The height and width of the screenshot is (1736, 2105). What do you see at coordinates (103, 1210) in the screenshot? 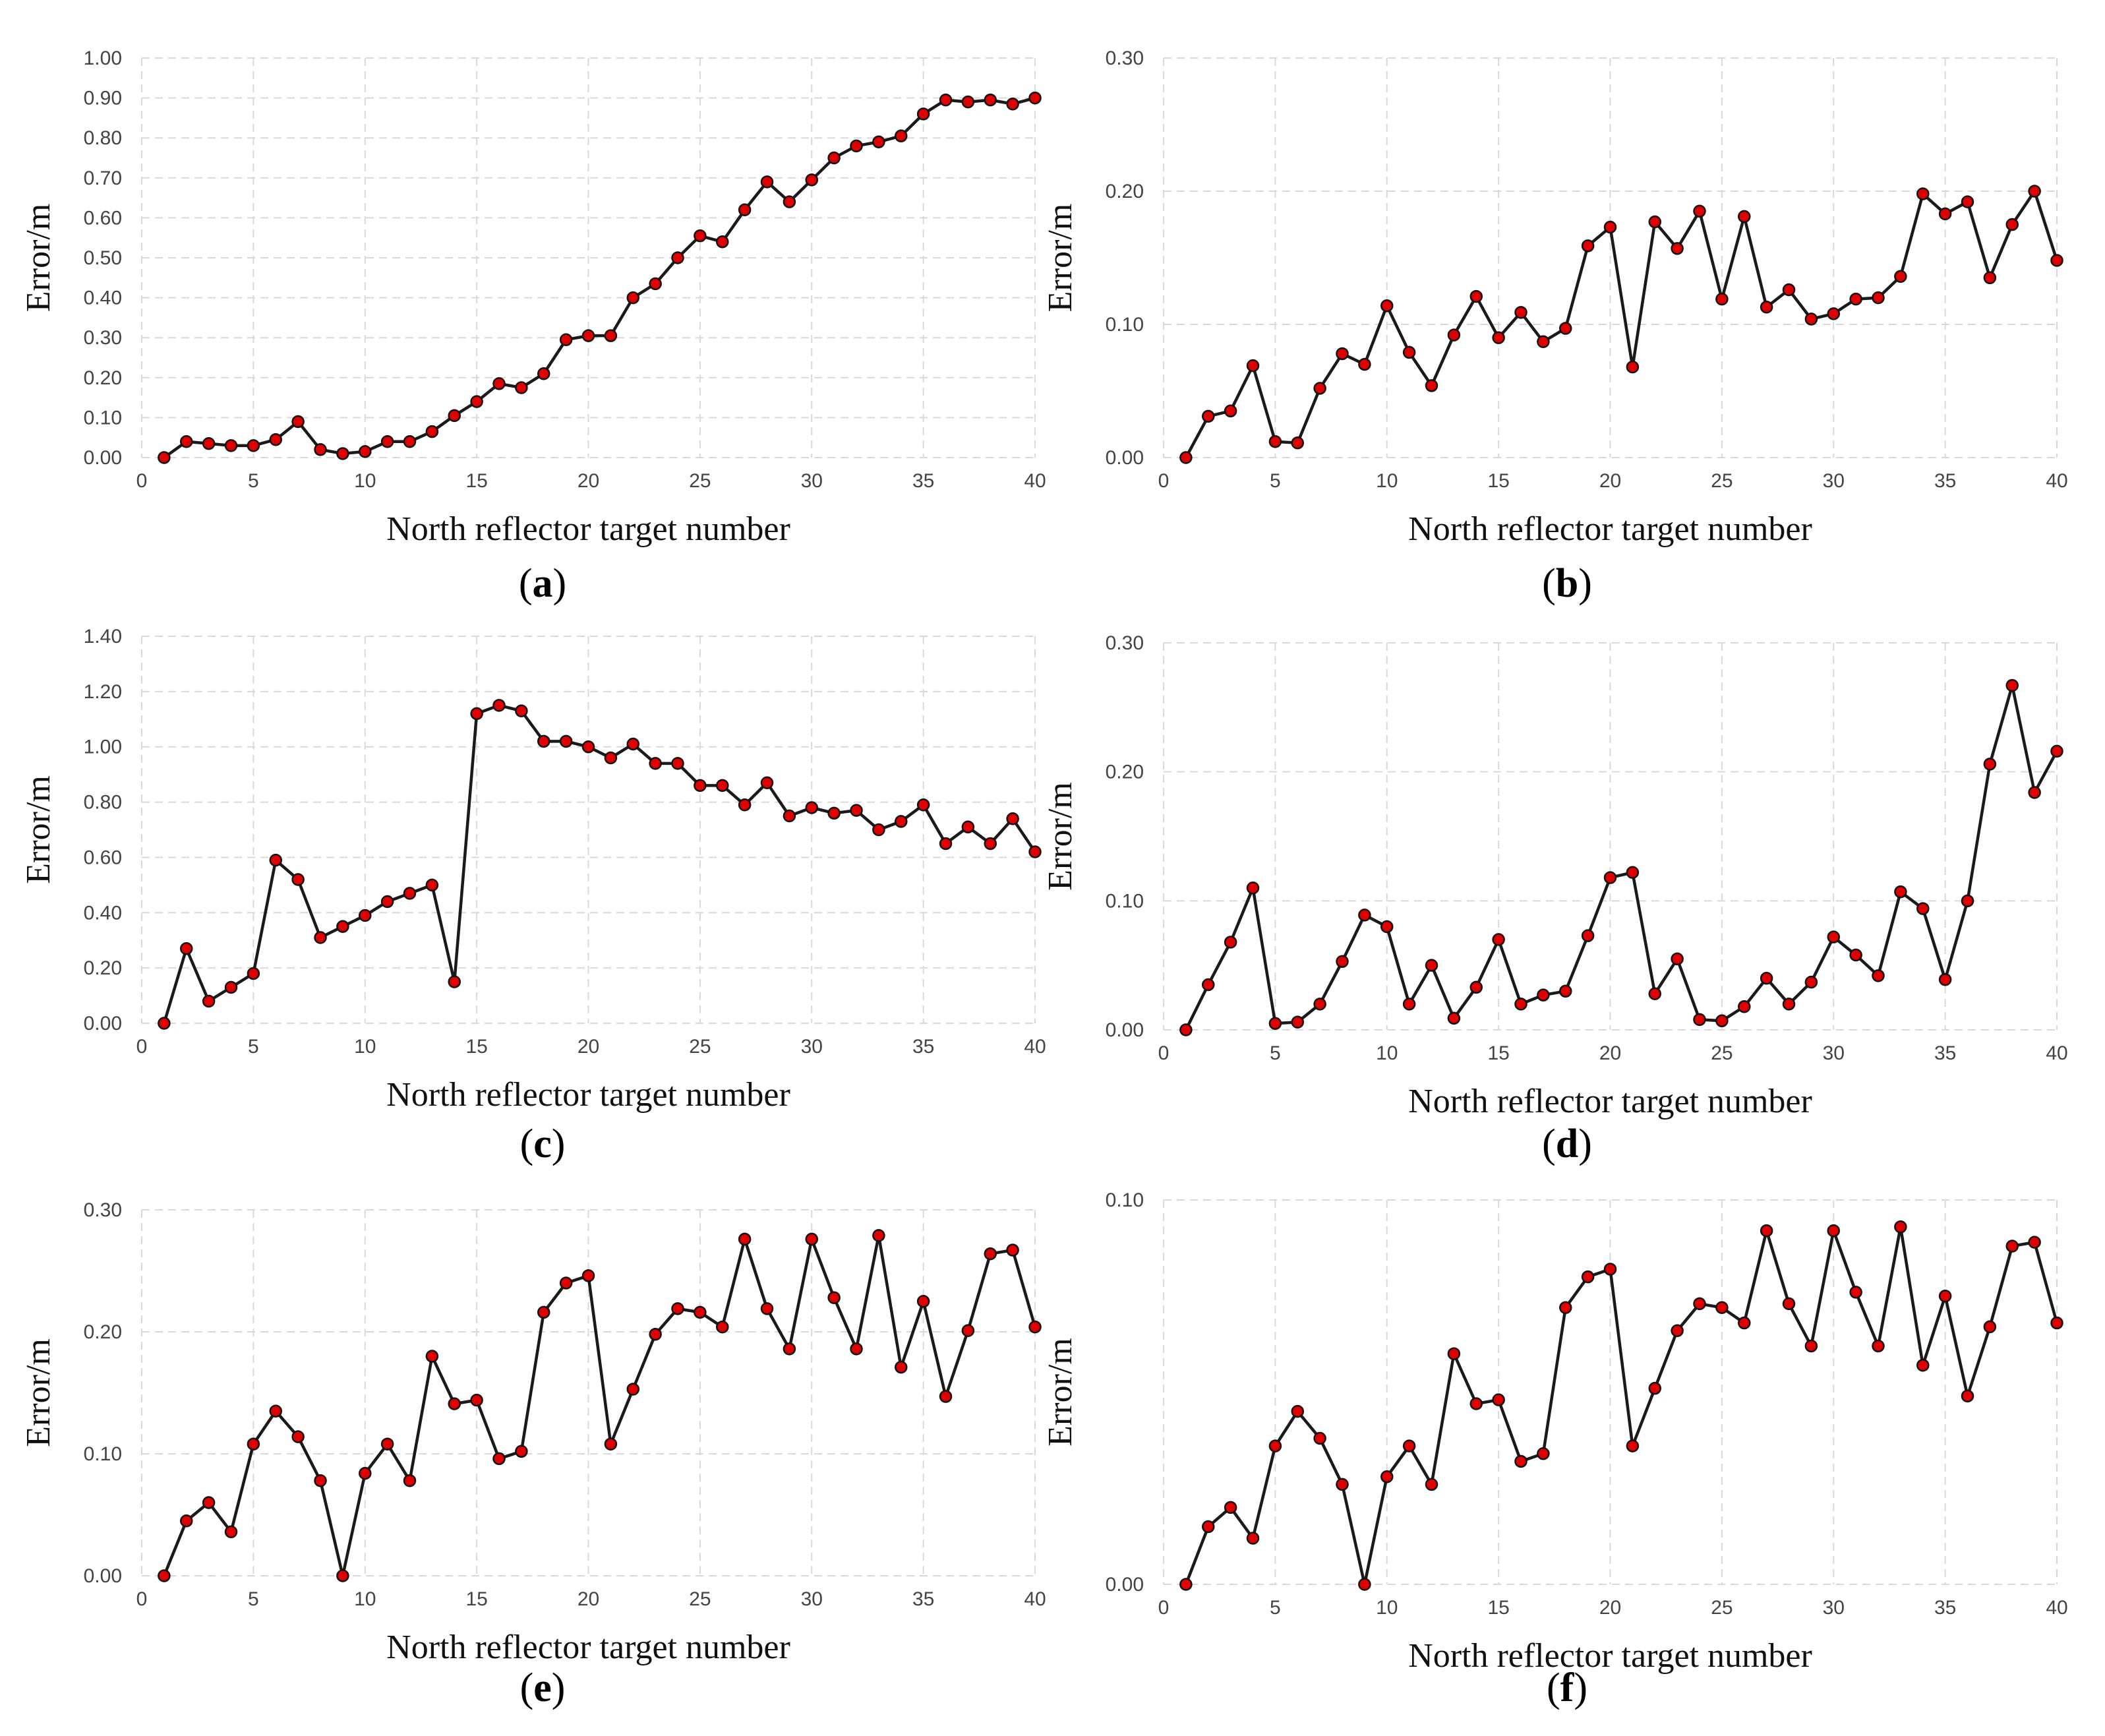
I see `y-tick-label: 0.30` at bounding box center [103, 1210].